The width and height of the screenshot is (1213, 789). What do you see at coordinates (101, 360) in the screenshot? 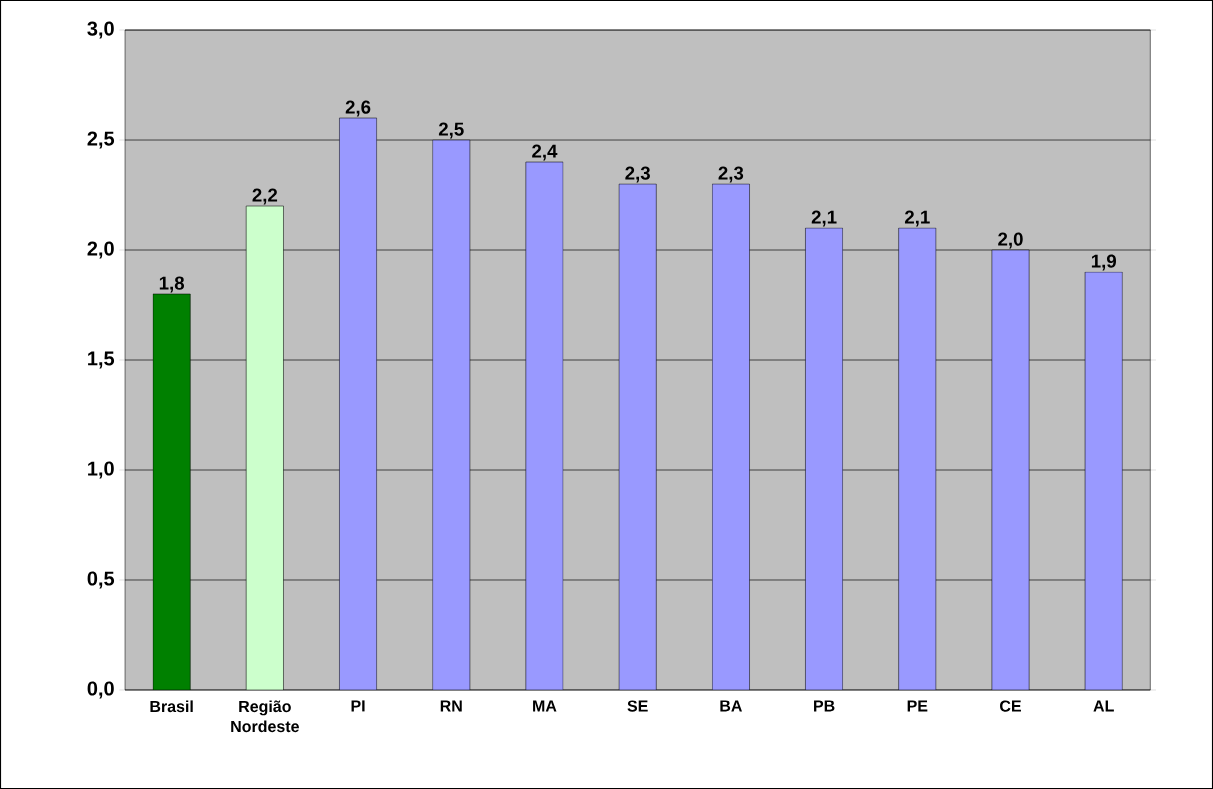
I see `y-tick-label: 1,5` at bounding box center [101, 360].